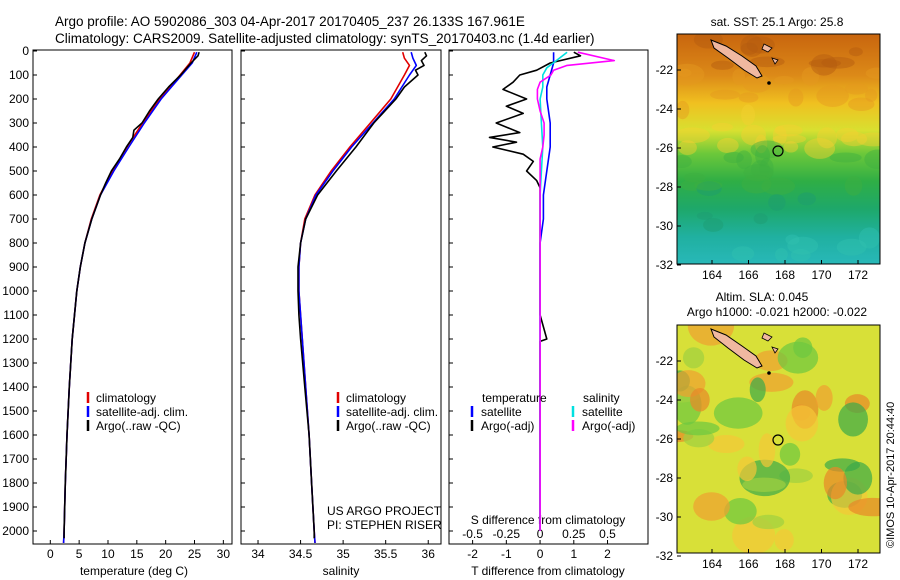 This screenshot has width=900, height=580. Describe the element at coordinates (501, 412) in the screenshot. I see `legend-t-satellite: satellite` at that location.